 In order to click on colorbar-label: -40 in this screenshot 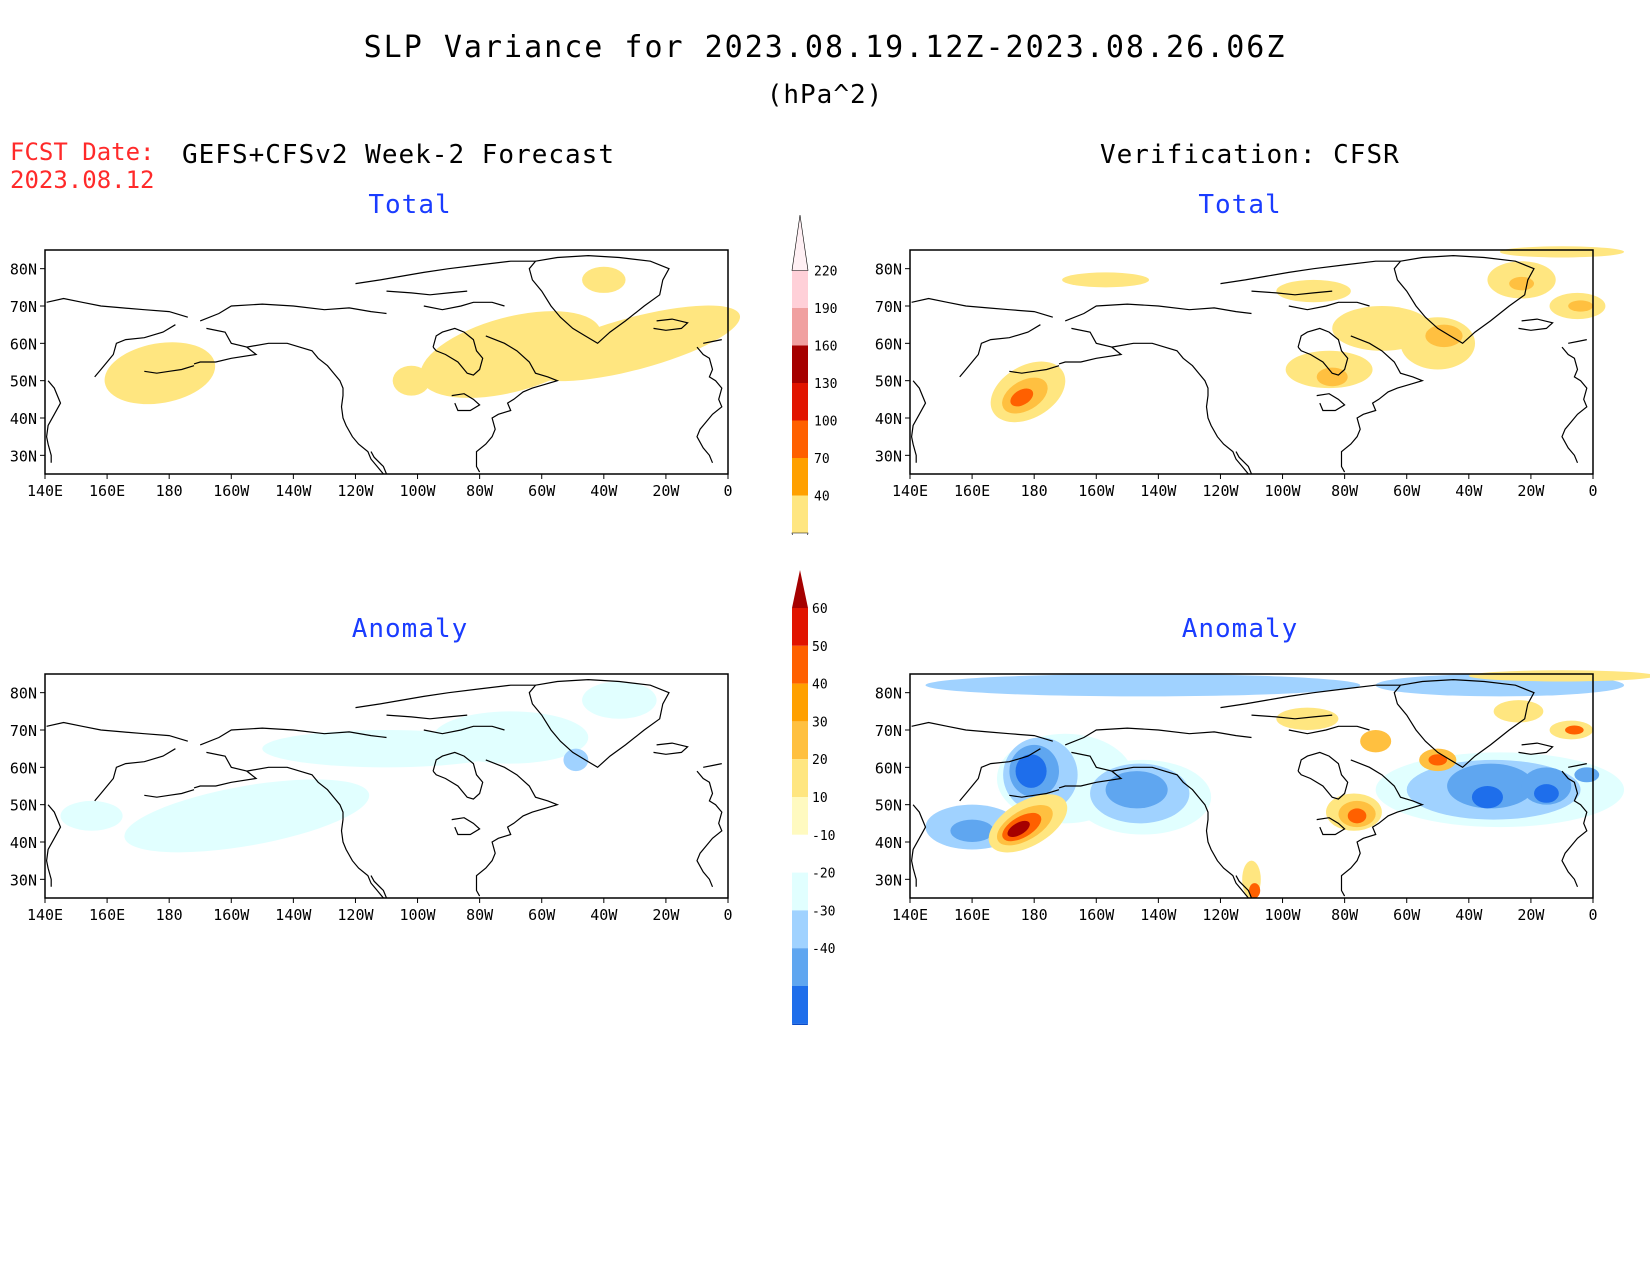, I will do `click(823, 949)`.